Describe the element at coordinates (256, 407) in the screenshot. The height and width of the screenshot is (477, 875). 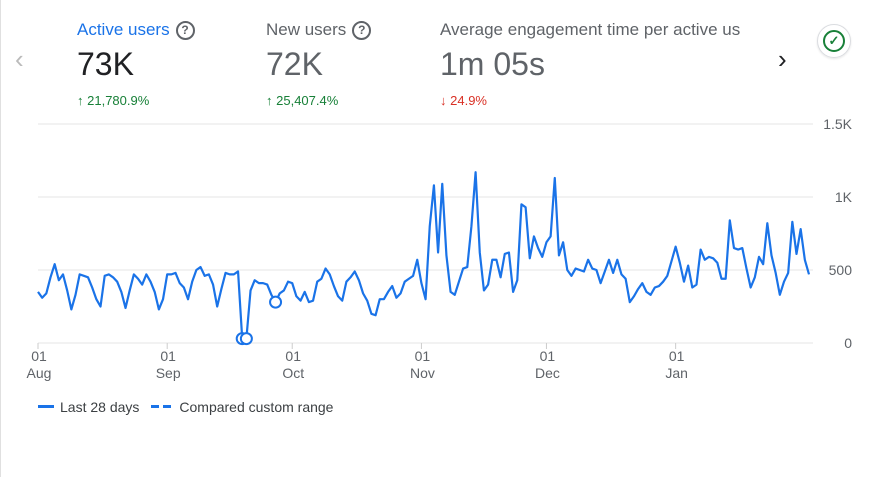
I see `legend-compare: Compared custom range` at that location.